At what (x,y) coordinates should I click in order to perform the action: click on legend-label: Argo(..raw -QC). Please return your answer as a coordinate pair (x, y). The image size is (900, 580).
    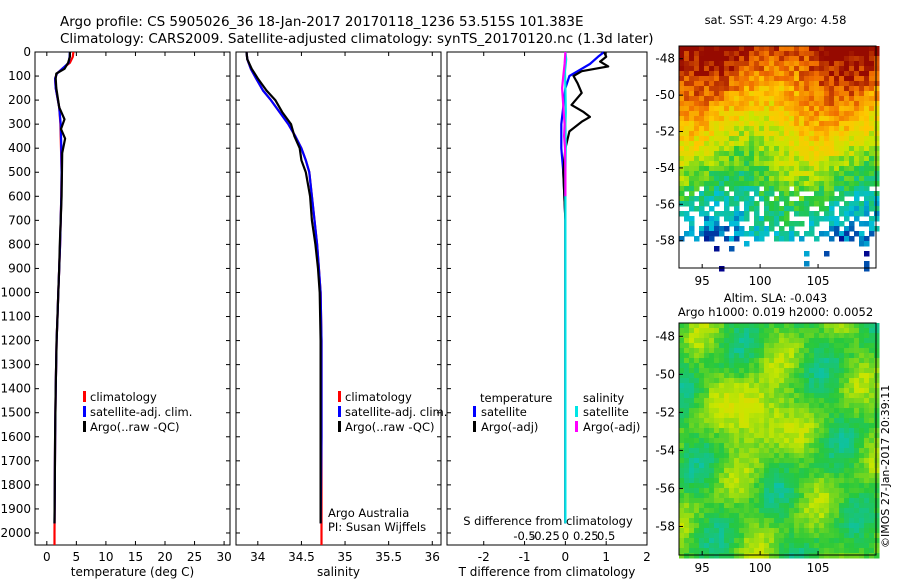
    Looking at the image, I should click on (390, 427).